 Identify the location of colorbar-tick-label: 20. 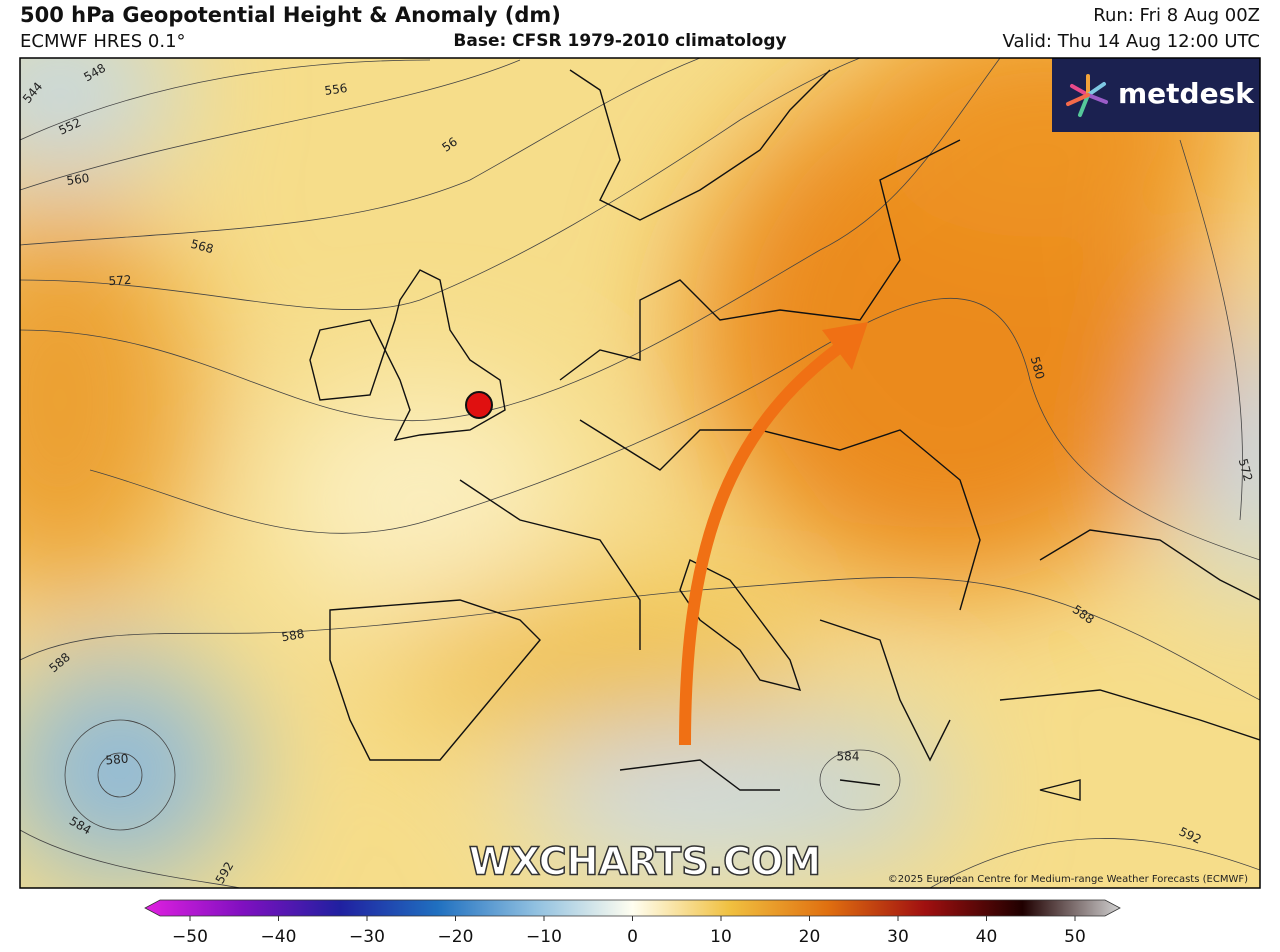
(810, 937).